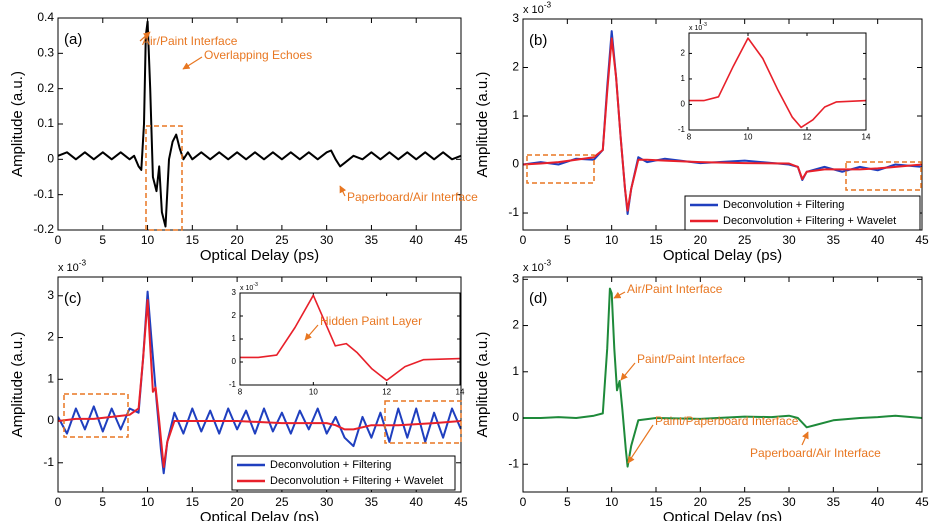 The height and width of the screenshot is (521, 933). What do you see at coordinates (783, 205) in the screenshot?
I see `legend-label: Deconvolution + Filtering` at bounding box center [783, 205].